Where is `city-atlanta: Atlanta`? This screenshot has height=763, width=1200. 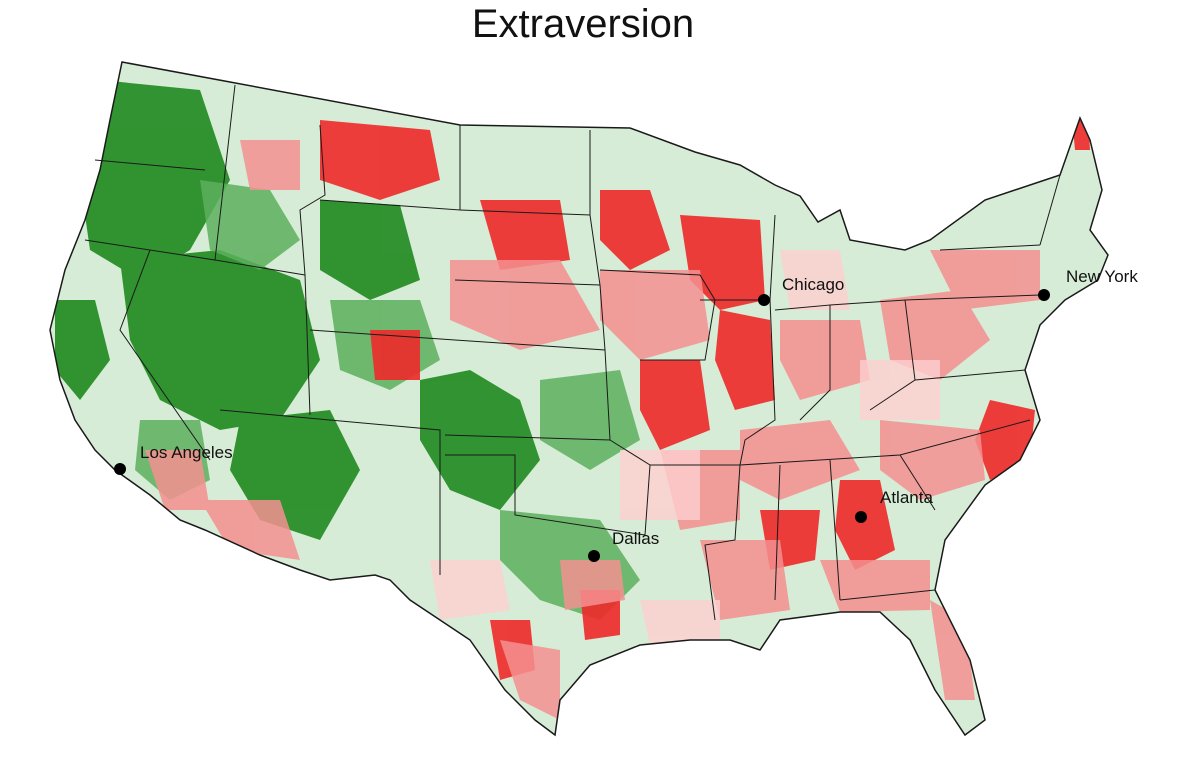
city-atlanta: Atlanta is located at coordinates (894, 505).